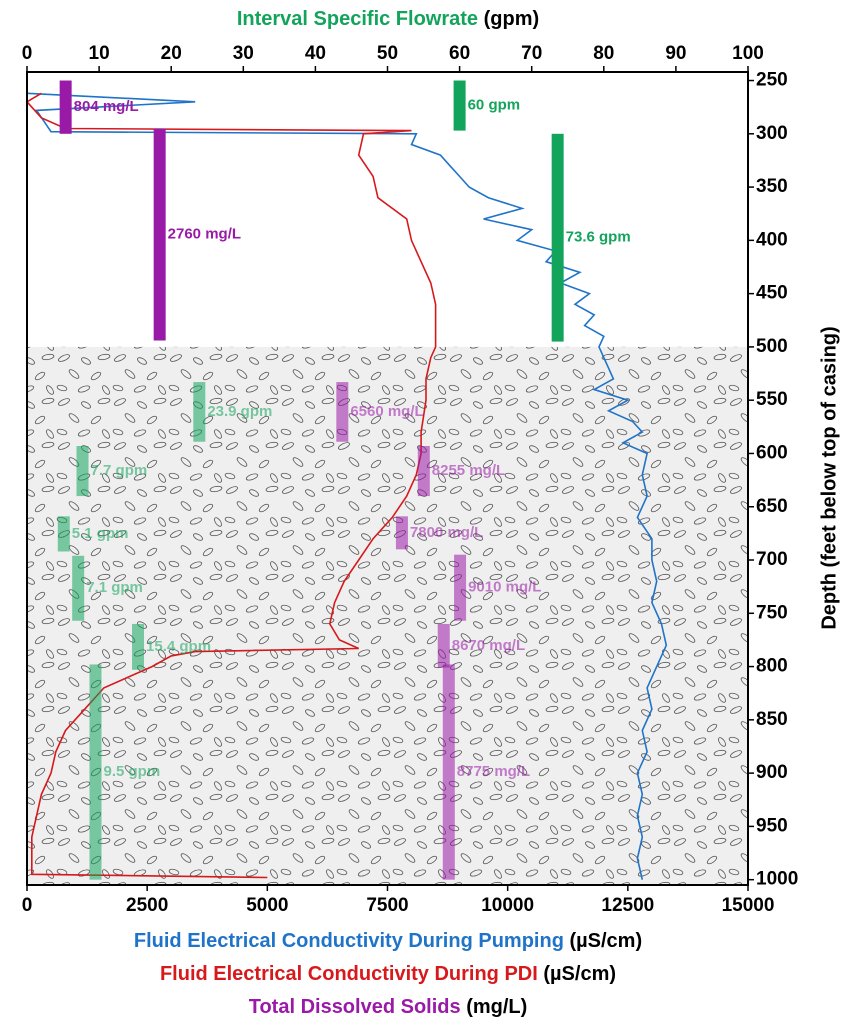 This screenshot has width=858, height=1029. Describe the element at coordinates (772, 612) in the screenshot. I see `y-tick-label: 750` at that location.